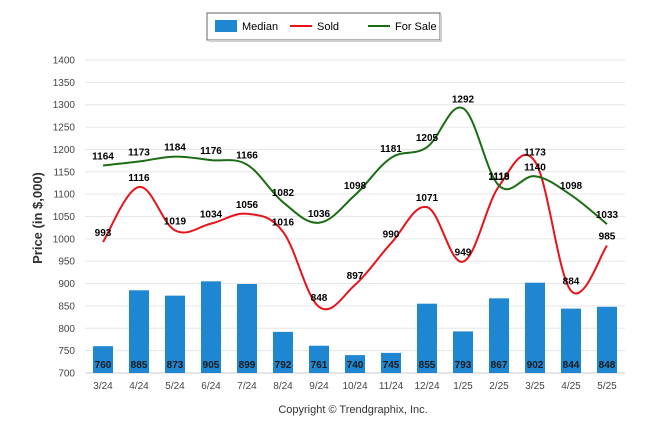 The width and height of the screenshot is (646, 434). Describe the element at coordinates (391, 234) in the screenshot. I see `sold-point-label: 990` at that location.